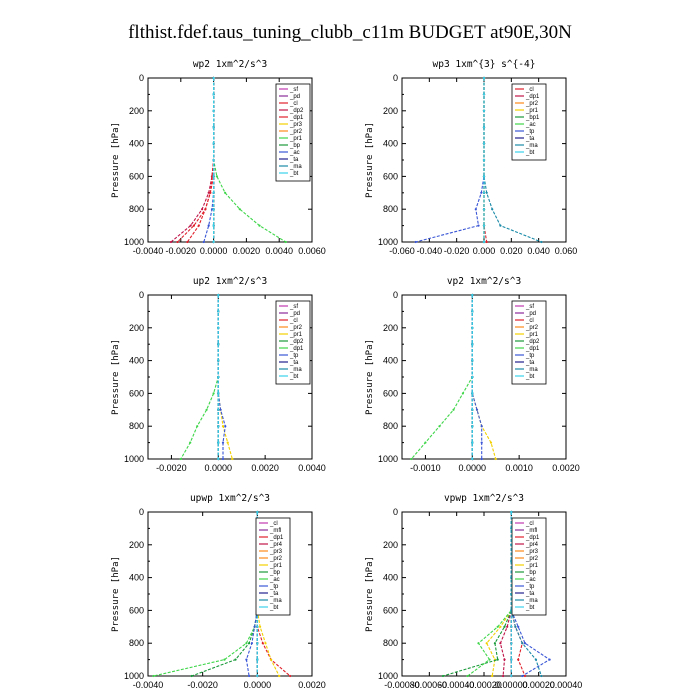 The image size is (700, 700). I want to click on x-tick-label: -0.0020, so click(181, 251).